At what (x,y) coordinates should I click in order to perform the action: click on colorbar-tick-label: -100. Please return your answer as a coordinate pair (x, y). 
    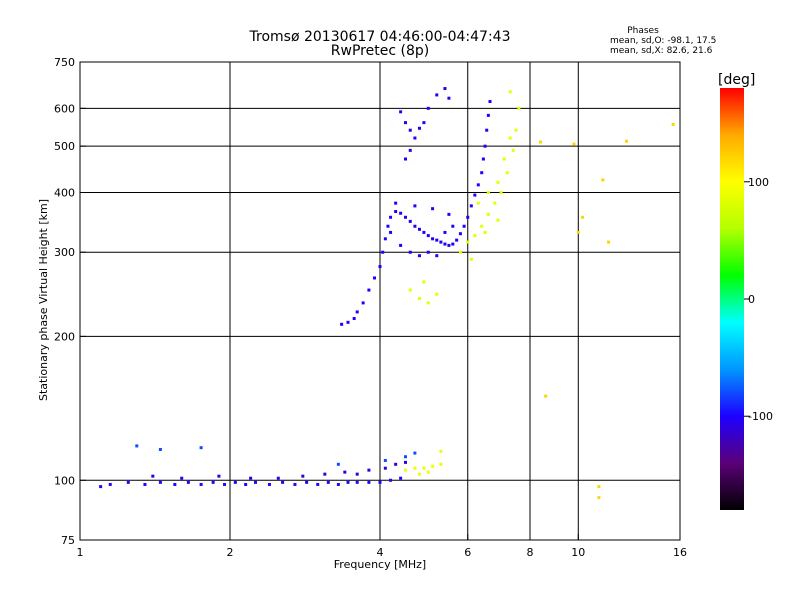
    Looking at the image, I should click on (760, 416).